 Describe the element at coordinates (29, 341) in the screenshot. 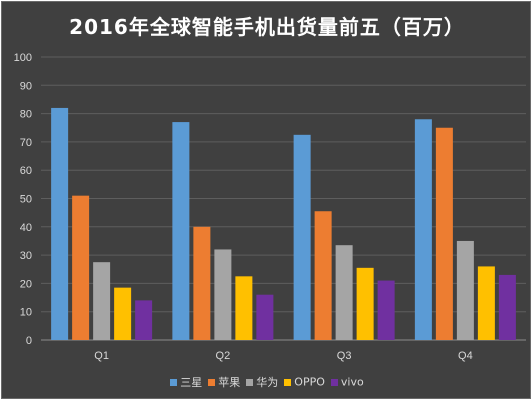

I see `y-tick-label: 0` at that location.